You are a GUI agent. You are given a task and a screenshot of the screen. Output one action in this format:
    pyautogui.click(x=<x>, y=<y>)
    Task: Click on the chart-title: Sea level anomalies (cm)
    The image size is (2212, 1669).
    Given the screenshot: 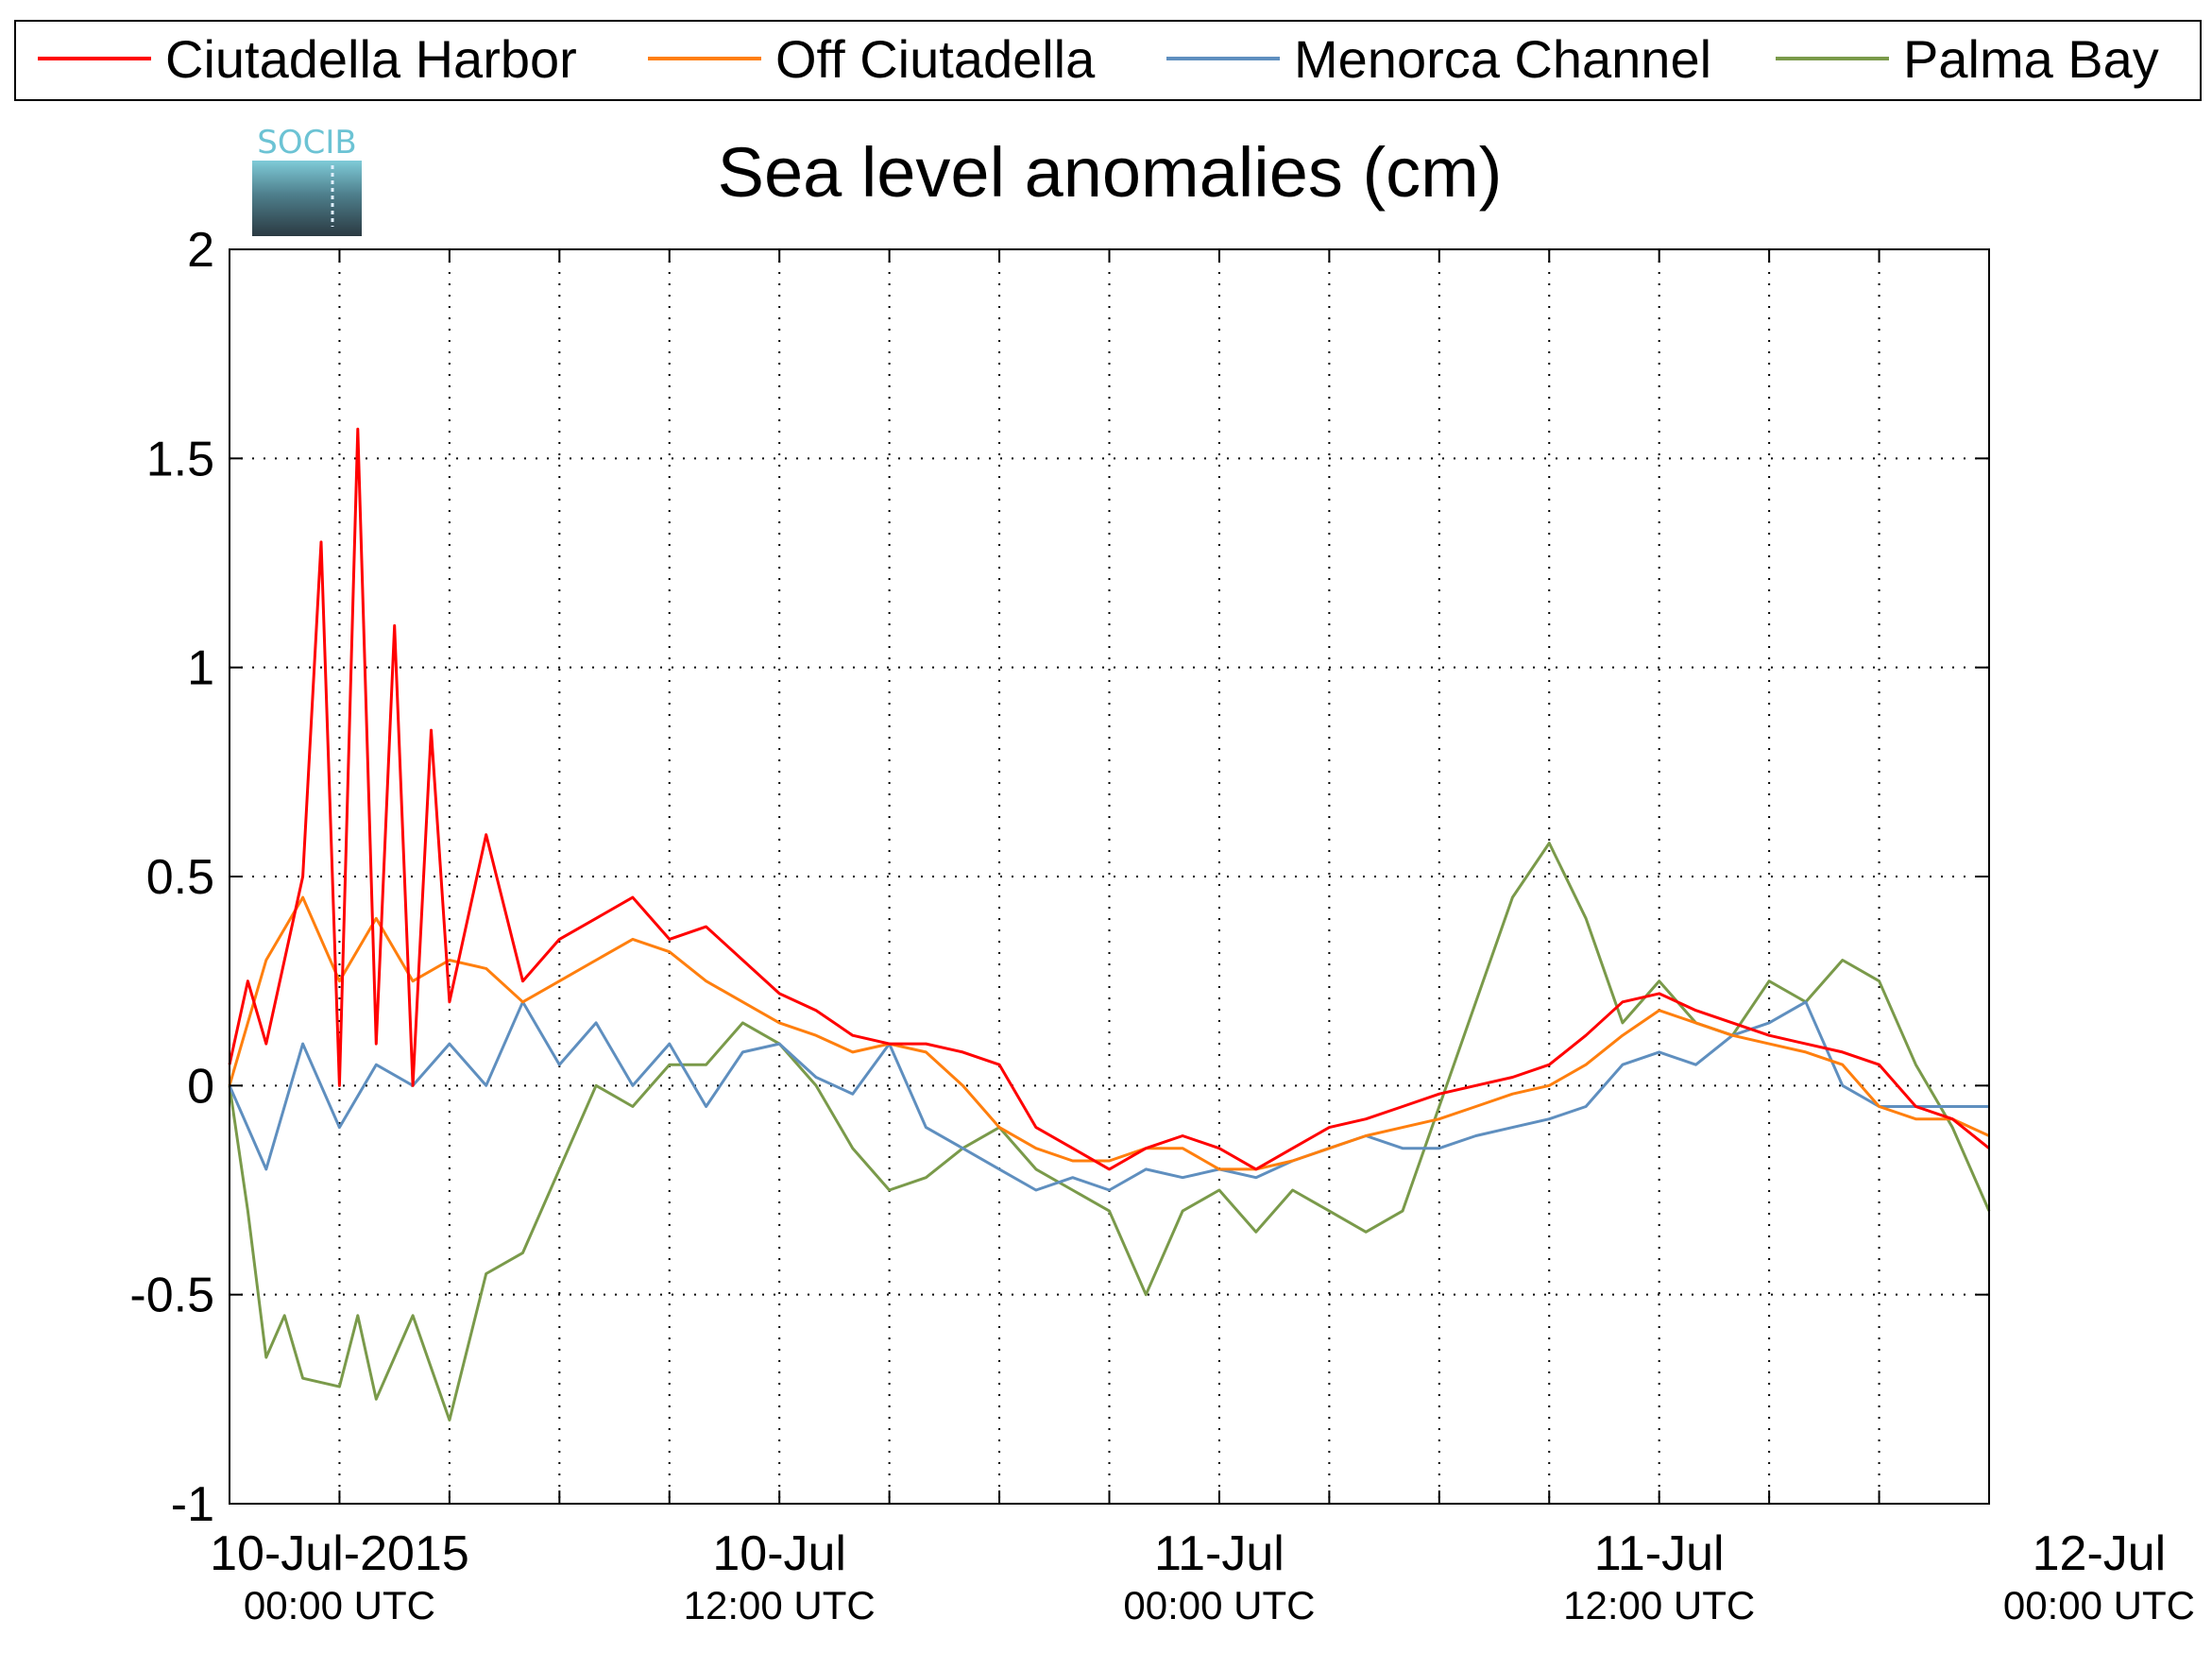 What is the action you would take?
    pyautogui.click(x=1110, y=172)
    